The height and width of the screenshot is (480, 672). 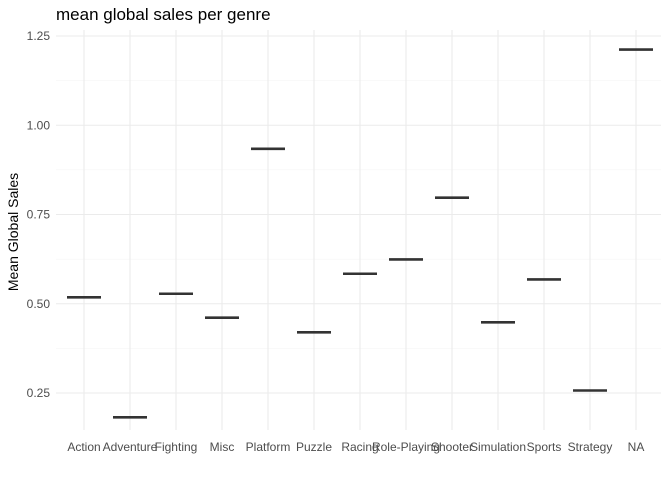 What do you see at coordinates (163, 14) in the screenshot?
I see `chart-title: mean global sales per genre` at bounding box center [163, 14].